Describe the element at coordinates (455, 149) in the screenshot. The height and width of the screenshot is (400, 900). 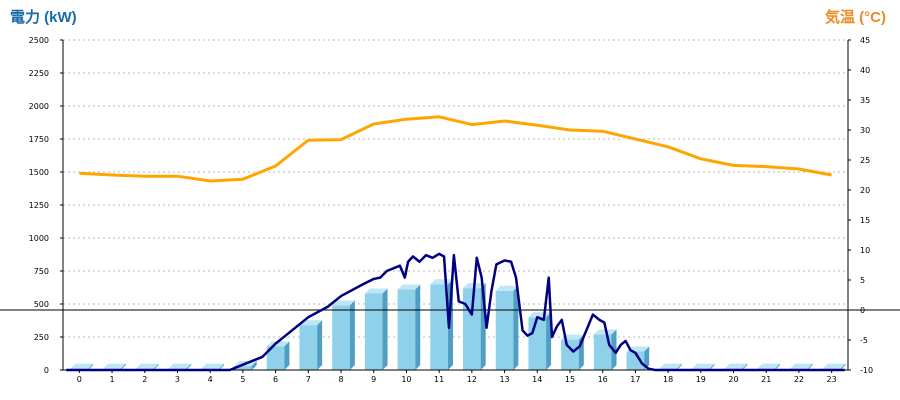
I see `temperature-line` at that location.